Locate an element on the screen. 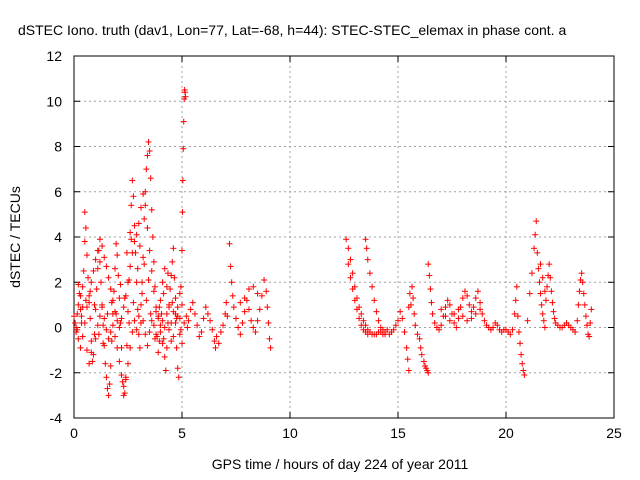  x-tick-label: 10 is located at coordinates (290, 433).